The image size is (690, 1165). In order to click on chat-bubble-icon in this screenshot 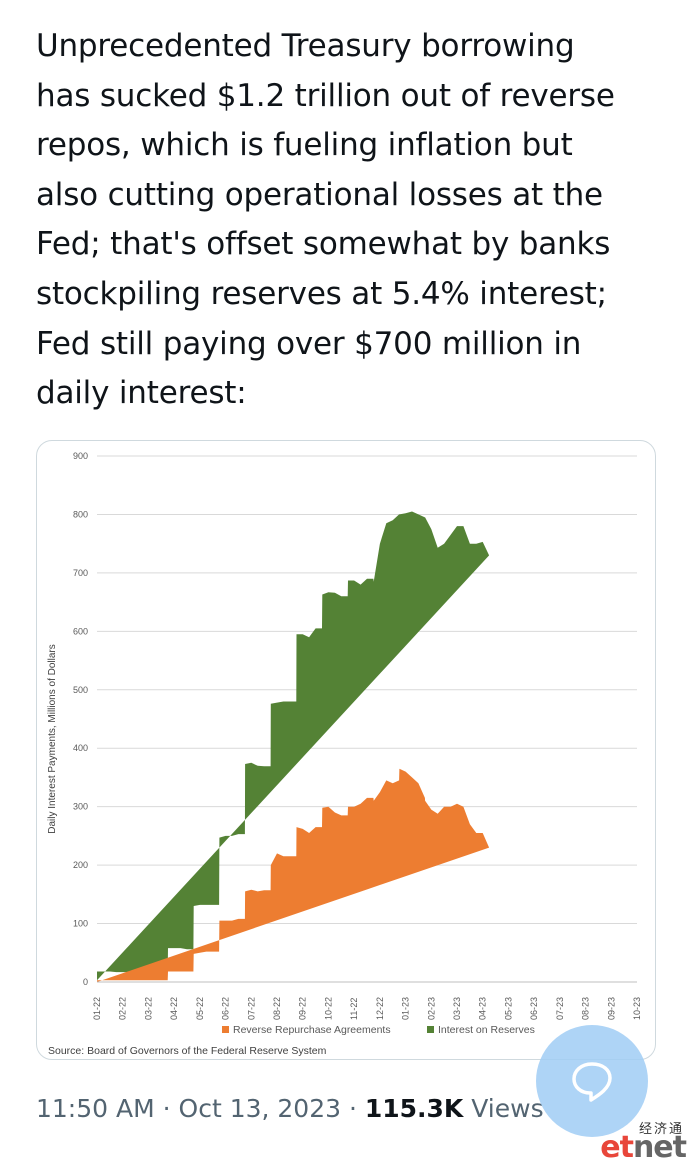, I will do `click(592, 1082)`.